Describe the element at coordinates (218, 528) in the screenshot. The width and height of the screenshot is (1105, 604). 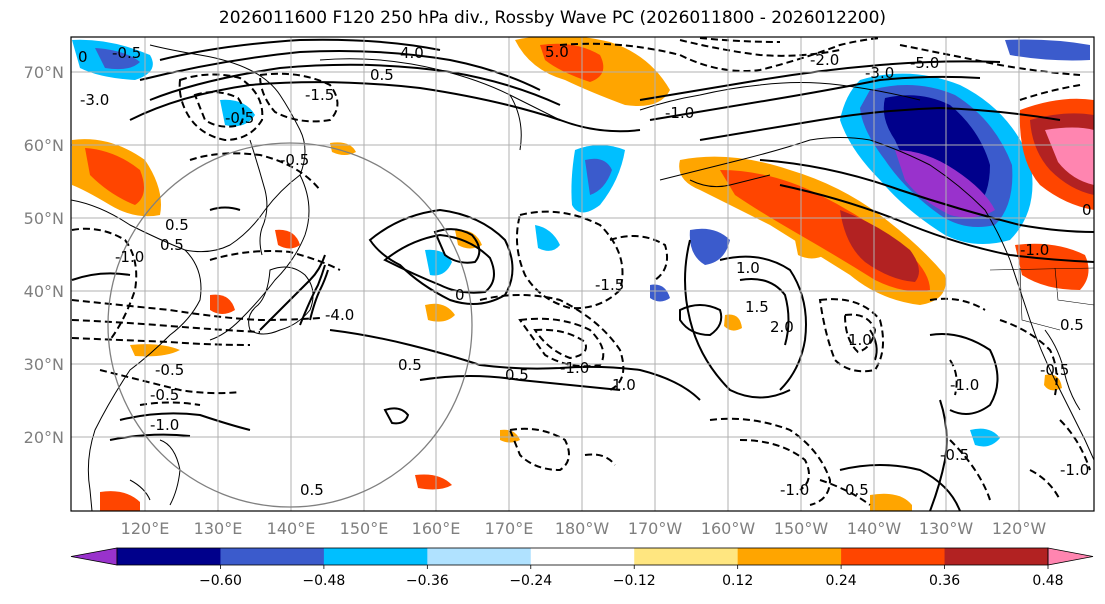
I see `lon-label: 130°E` at that location.